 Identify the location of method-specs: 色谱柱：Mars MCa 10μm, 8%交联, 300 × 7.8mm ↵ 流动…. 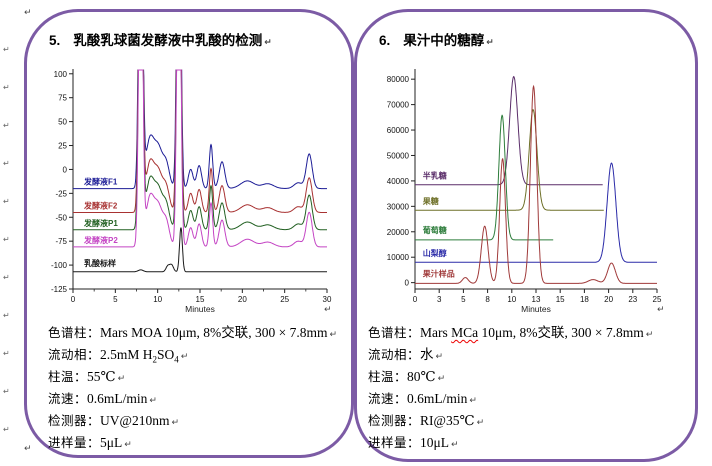
(518, 388).